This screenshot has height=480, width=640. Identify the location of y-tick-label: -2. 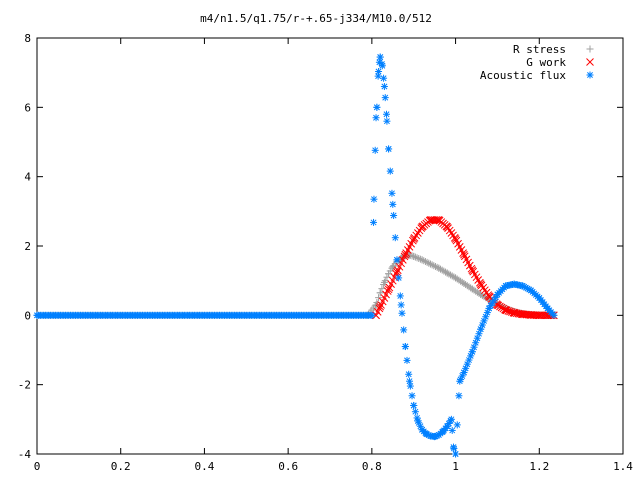
(24, 385).